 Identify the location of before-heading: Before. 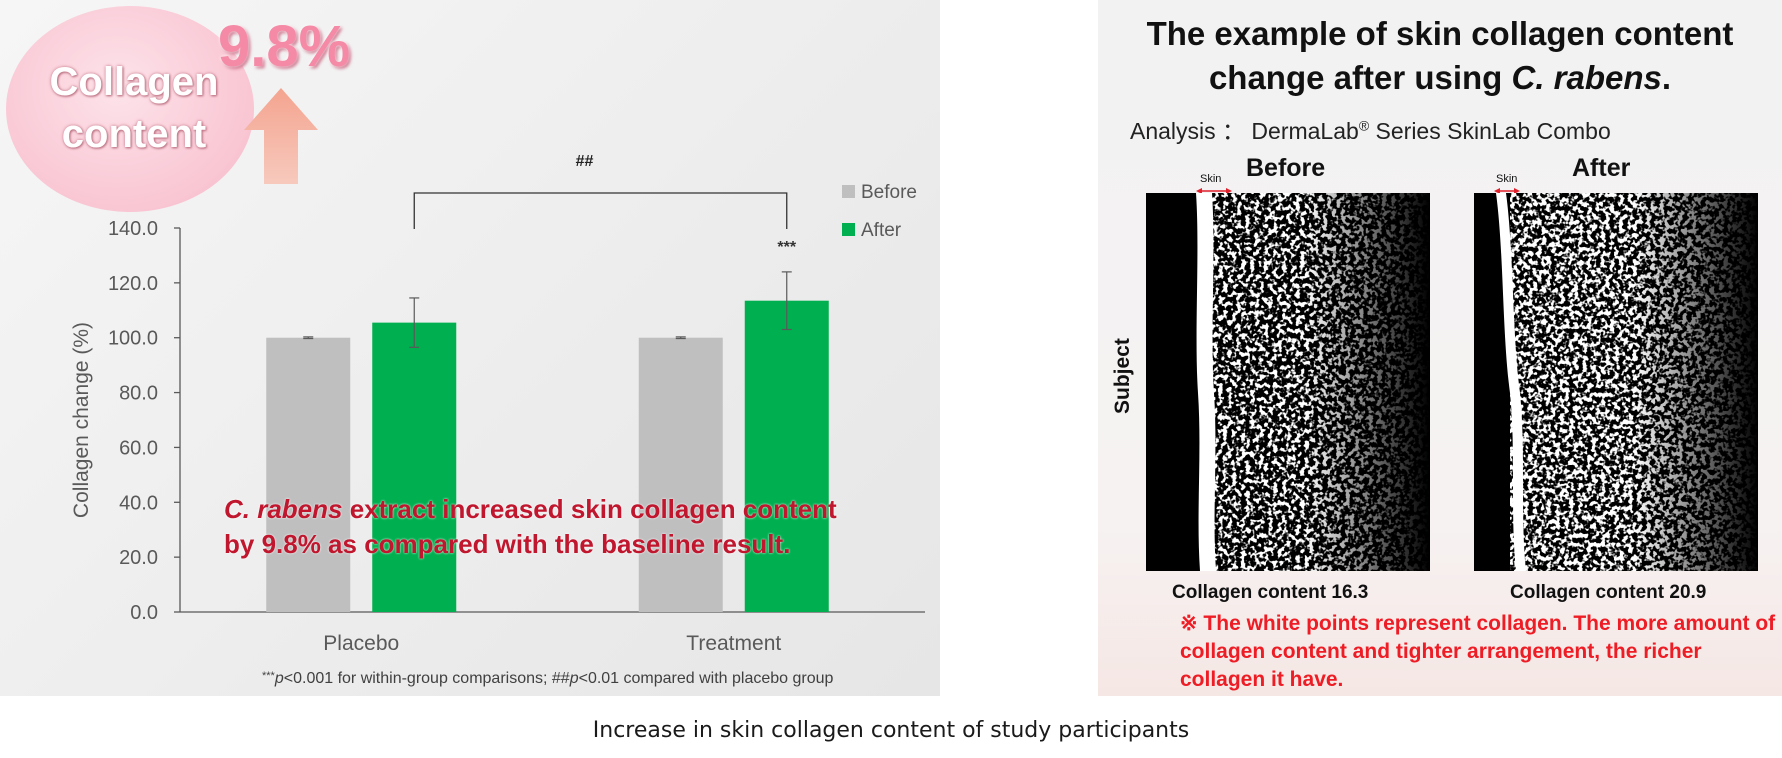
(1286, 168).